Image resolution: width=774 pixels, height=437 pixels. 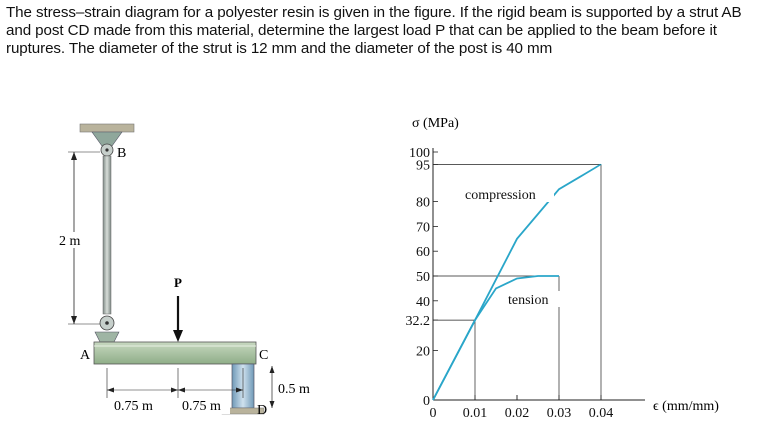 What do you see at coordinates (423, 252) in the screenshot?
I see `y-tick-label: 60` at bounding box center [423, 252].